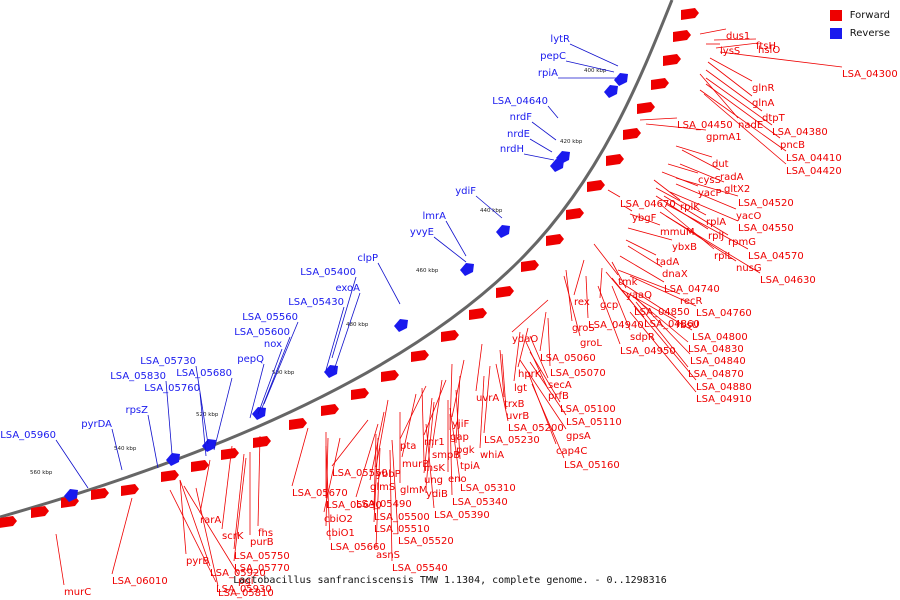  What do you see at coordinates (427, 271) in the screenshot?
I see `kbp-tick-label: 460 kbp` at bounding box center [427, 271].